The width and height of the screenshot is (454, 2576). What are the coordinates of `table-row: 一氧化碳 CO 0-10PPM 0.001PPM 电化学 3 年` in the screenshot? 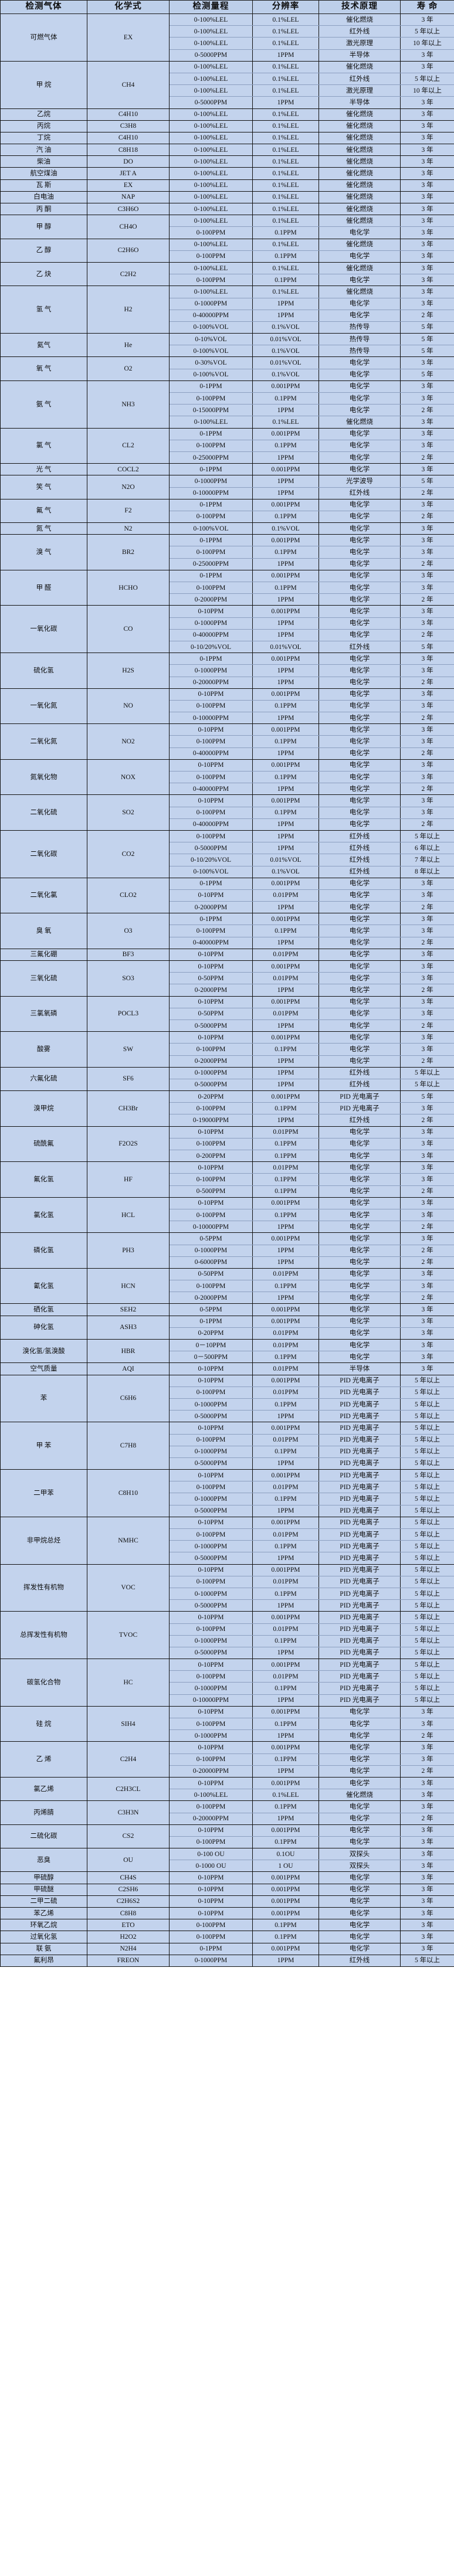 It's located at (227, 630).